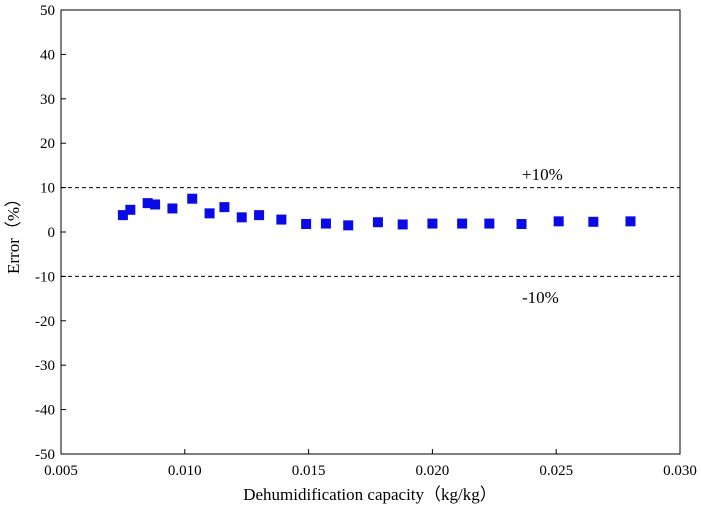 This screenshot has height=511, width=701. What do you see at coordinates (47, 55) in the screenshot?
I see `y-tick-label: 40` at bounding box center [47, 55].